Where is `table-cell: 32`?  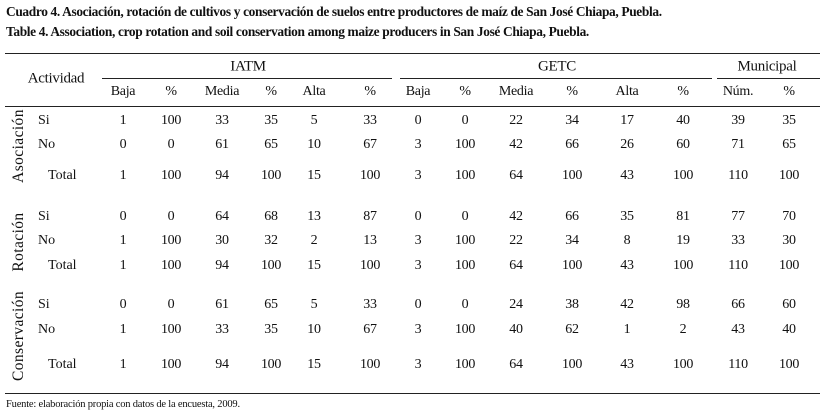 table-cell: 32 is located at coordinates (271, 240).